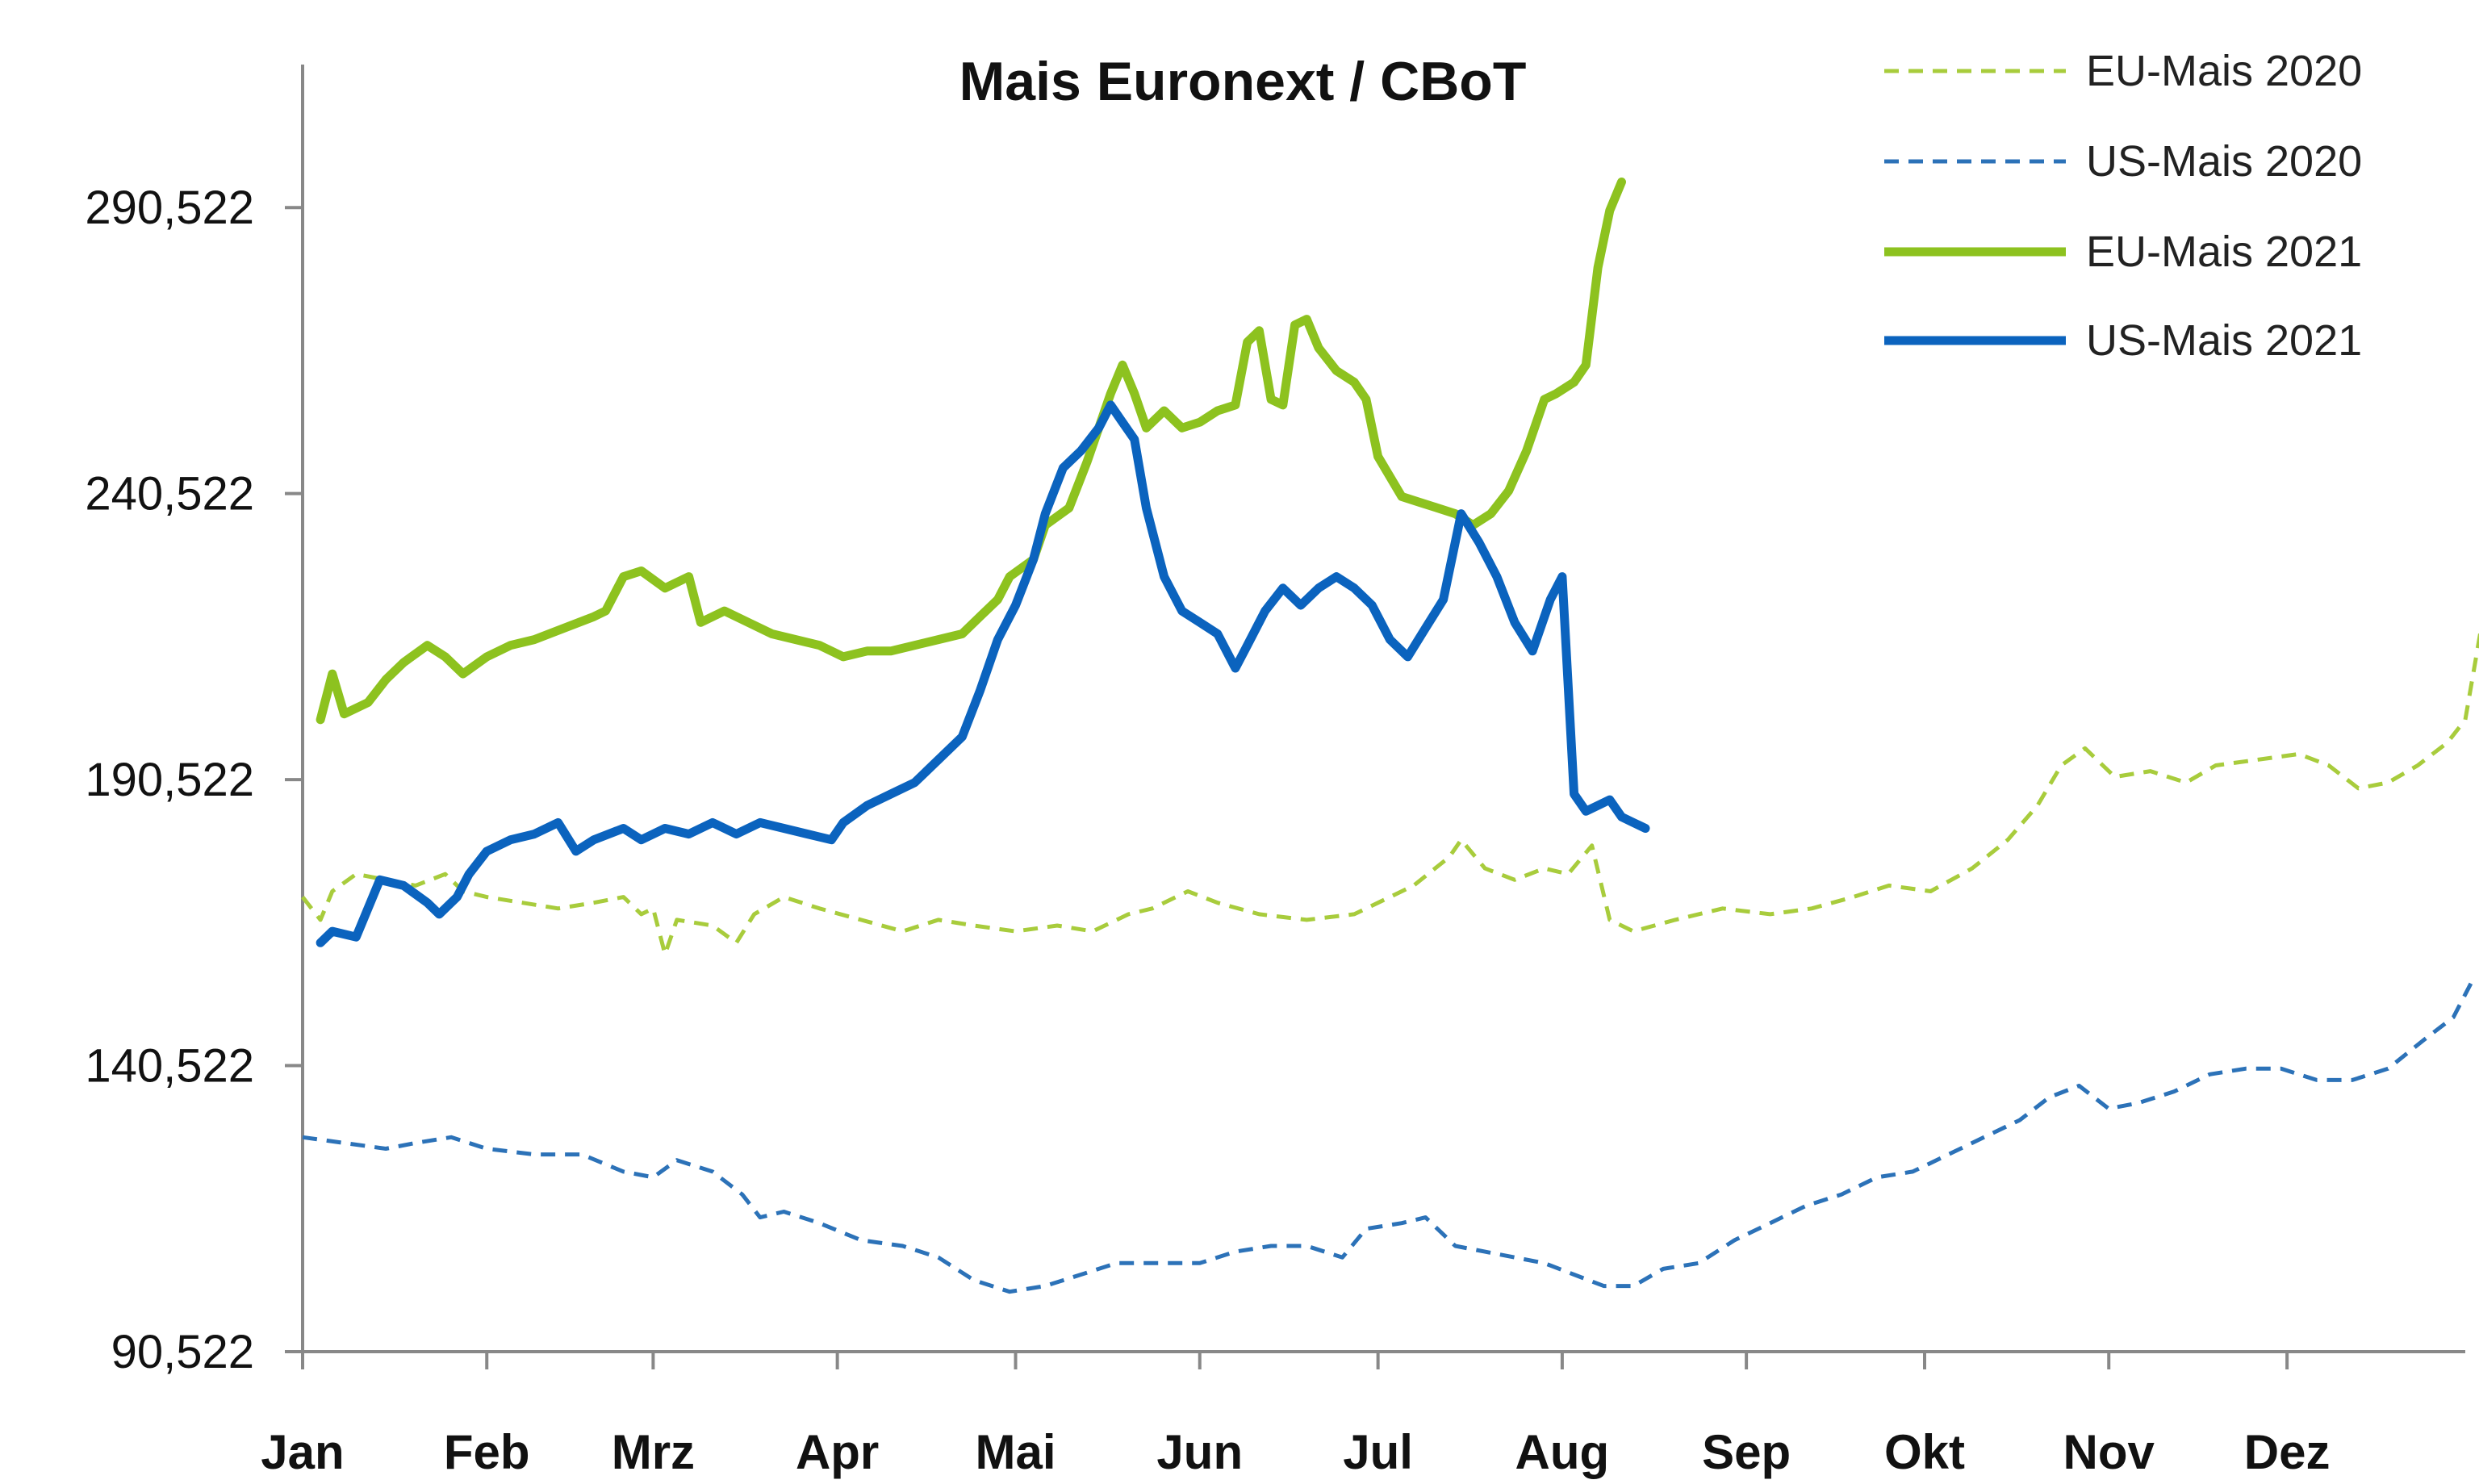 This screenshot has width=2479, height=1484. What do you see at coordinates (169, 494) in the screenshot?
I see `y-tick-label: 240,522` at bounding box center [169, 494].